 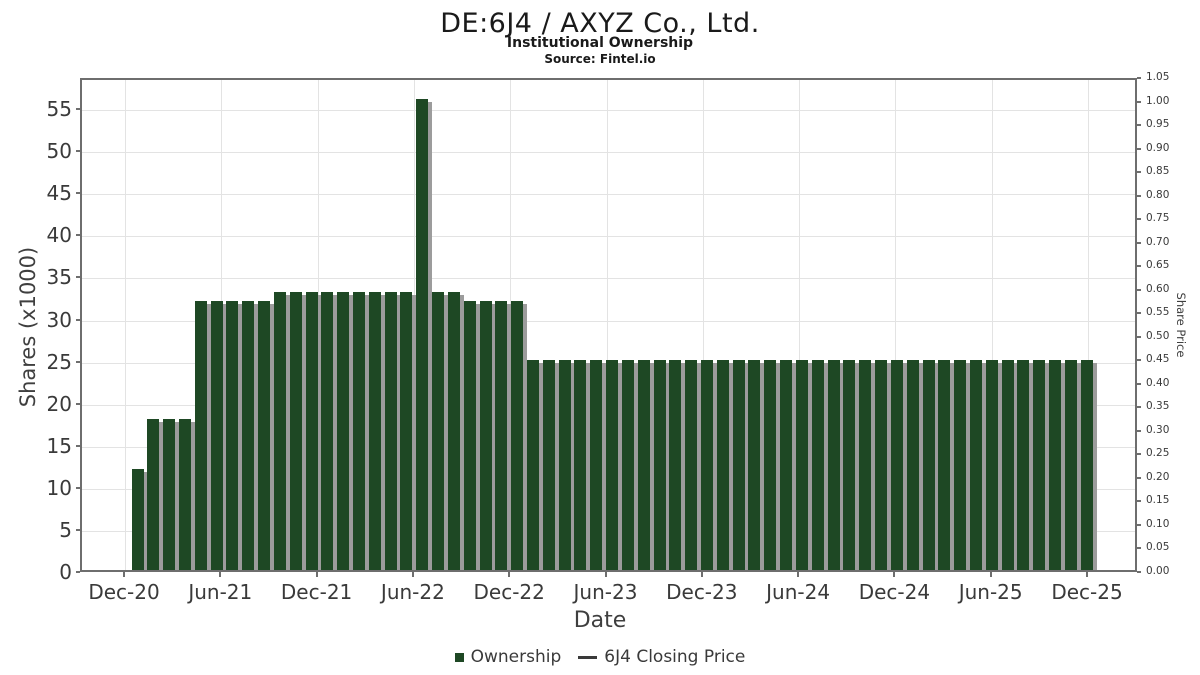 What do you see at coordinates (600, 59) in the screenshot?
I see `chart-source: Source: Fintel.io` at bounding box center [600, 59].